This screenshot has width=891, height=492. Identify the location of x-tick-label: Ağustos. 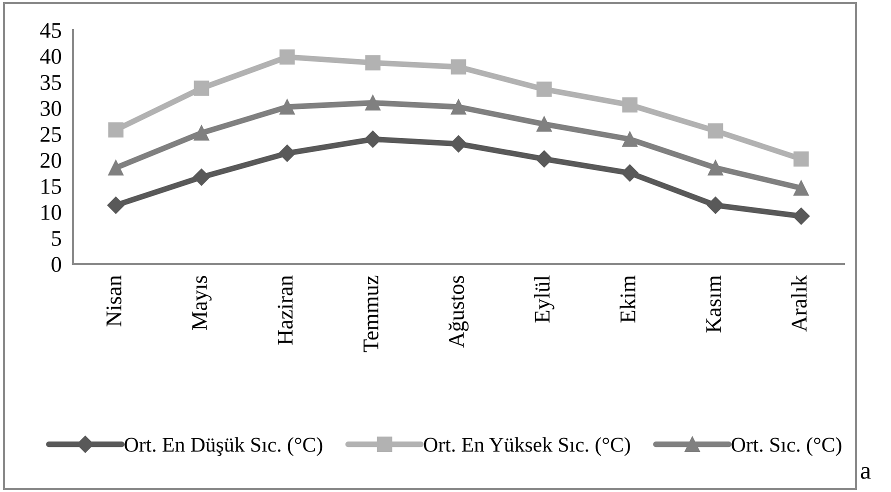
(458, 312).